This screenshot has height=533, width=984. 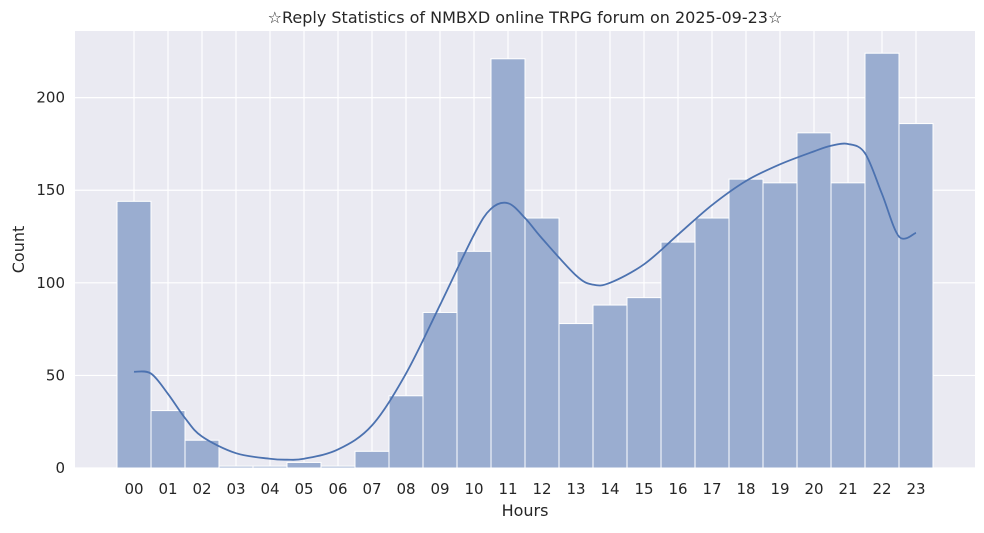 What do you see at coordinates (507, 489) in the screenshot?
I see `x-tick-label: 11` at bounding box center [507, 489].